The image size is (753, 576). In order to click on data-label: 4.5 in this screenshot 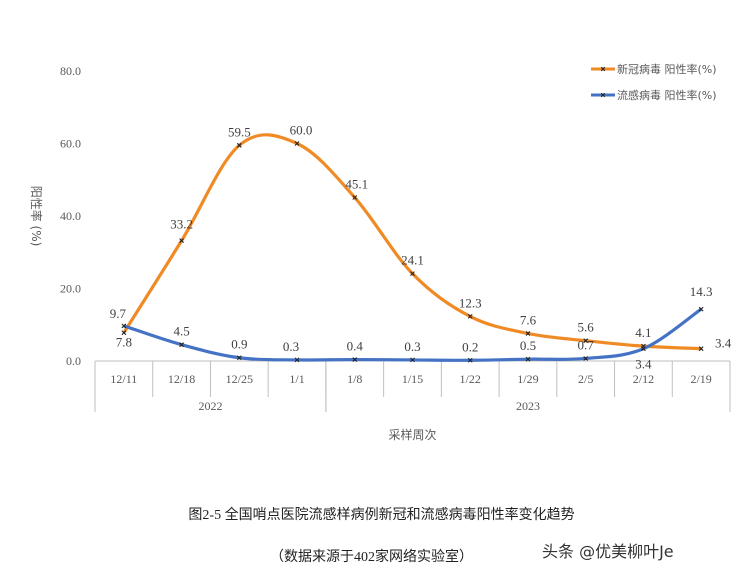, I will do `click(181, 331)`.